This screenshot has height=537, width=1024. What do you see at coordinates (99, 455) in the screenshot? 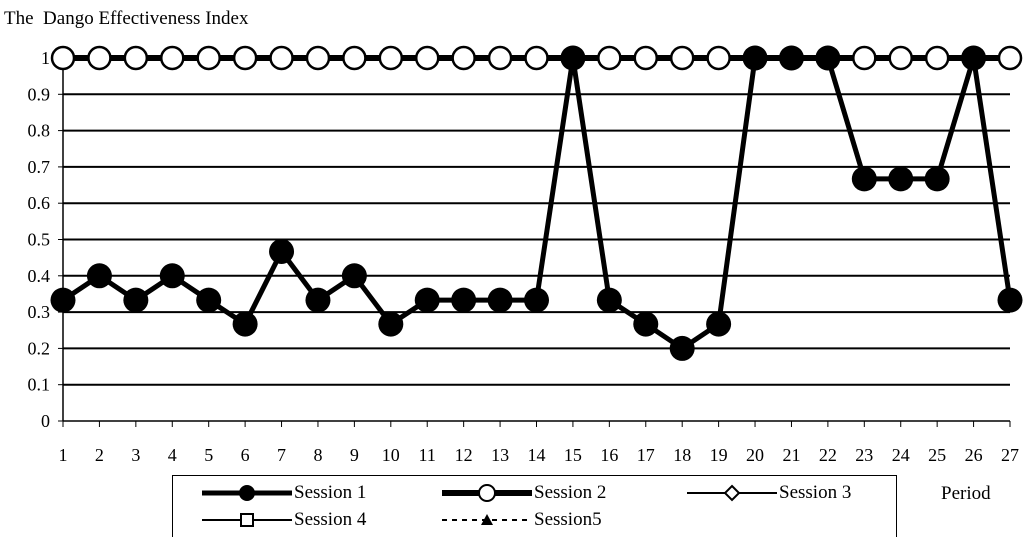
I see `x-tick-label: 2` at bounding box center [99, 455].